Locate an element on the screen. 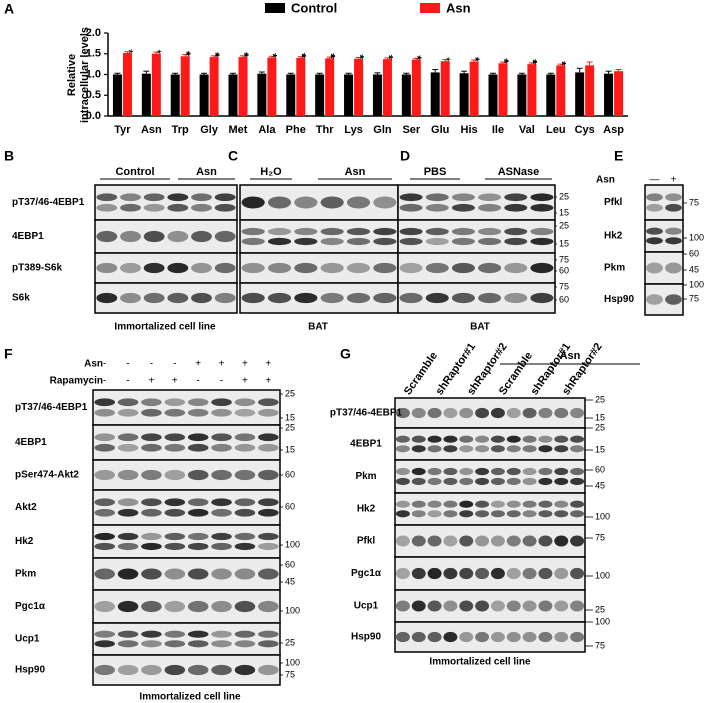 The height and width of the screenshot is (703, 709). treatment-sign: - is located at coordinates (127, 364).